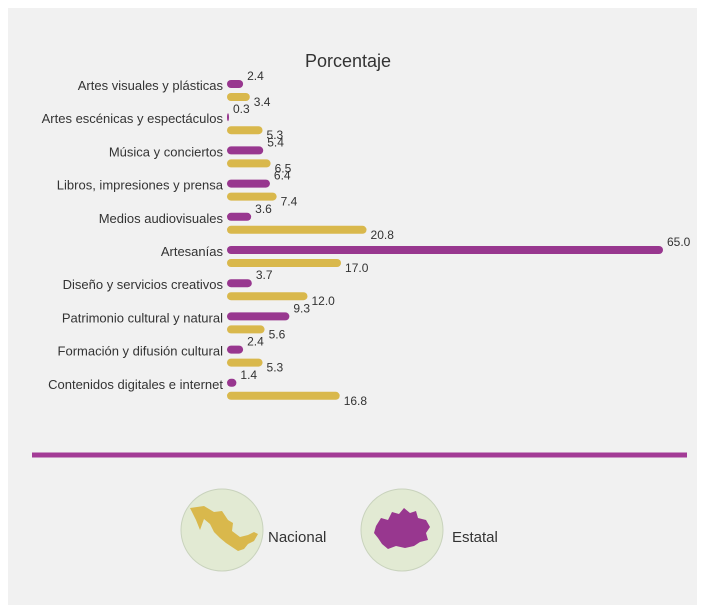  I want to click on value-label-nacional: 5.6, so click(277, 334).